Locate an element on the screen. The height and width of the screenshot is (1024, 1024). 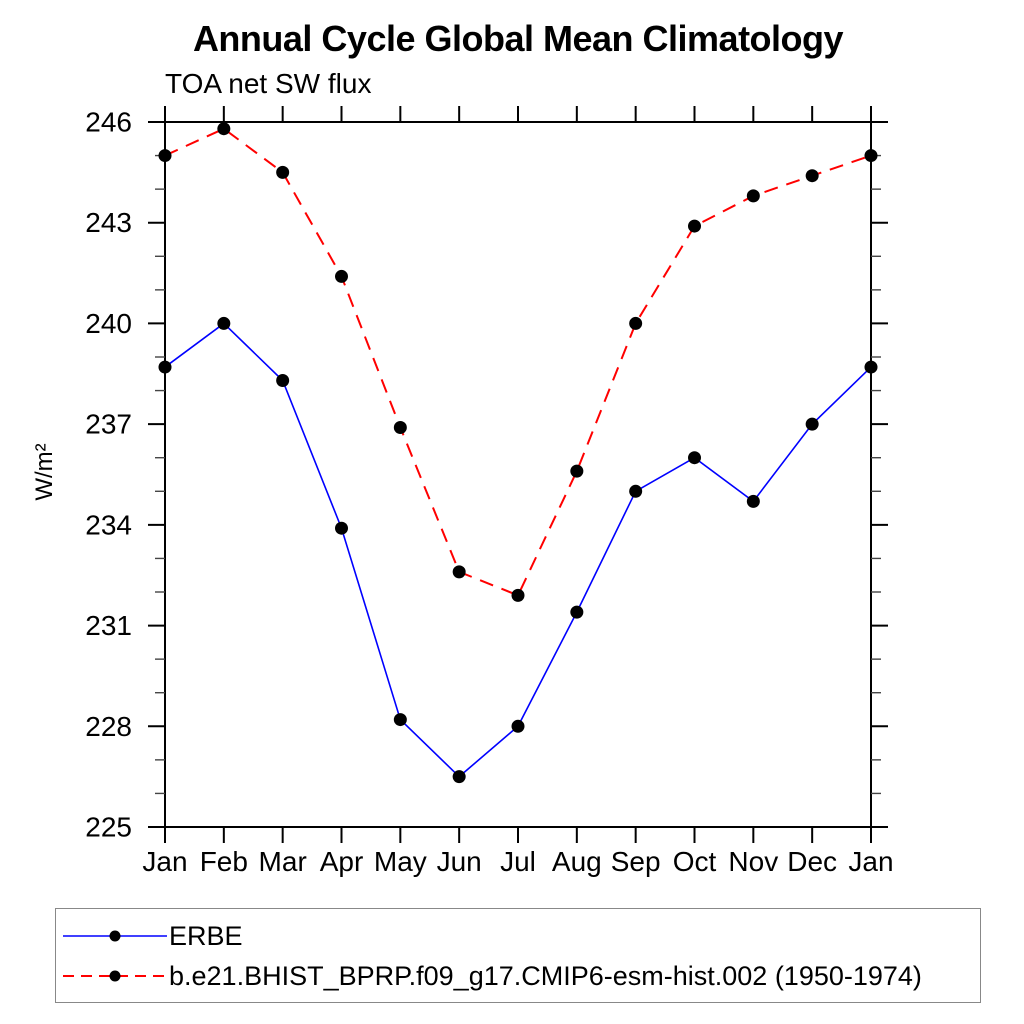
y-tick-label: 231 is located at coordinates (108, 625).